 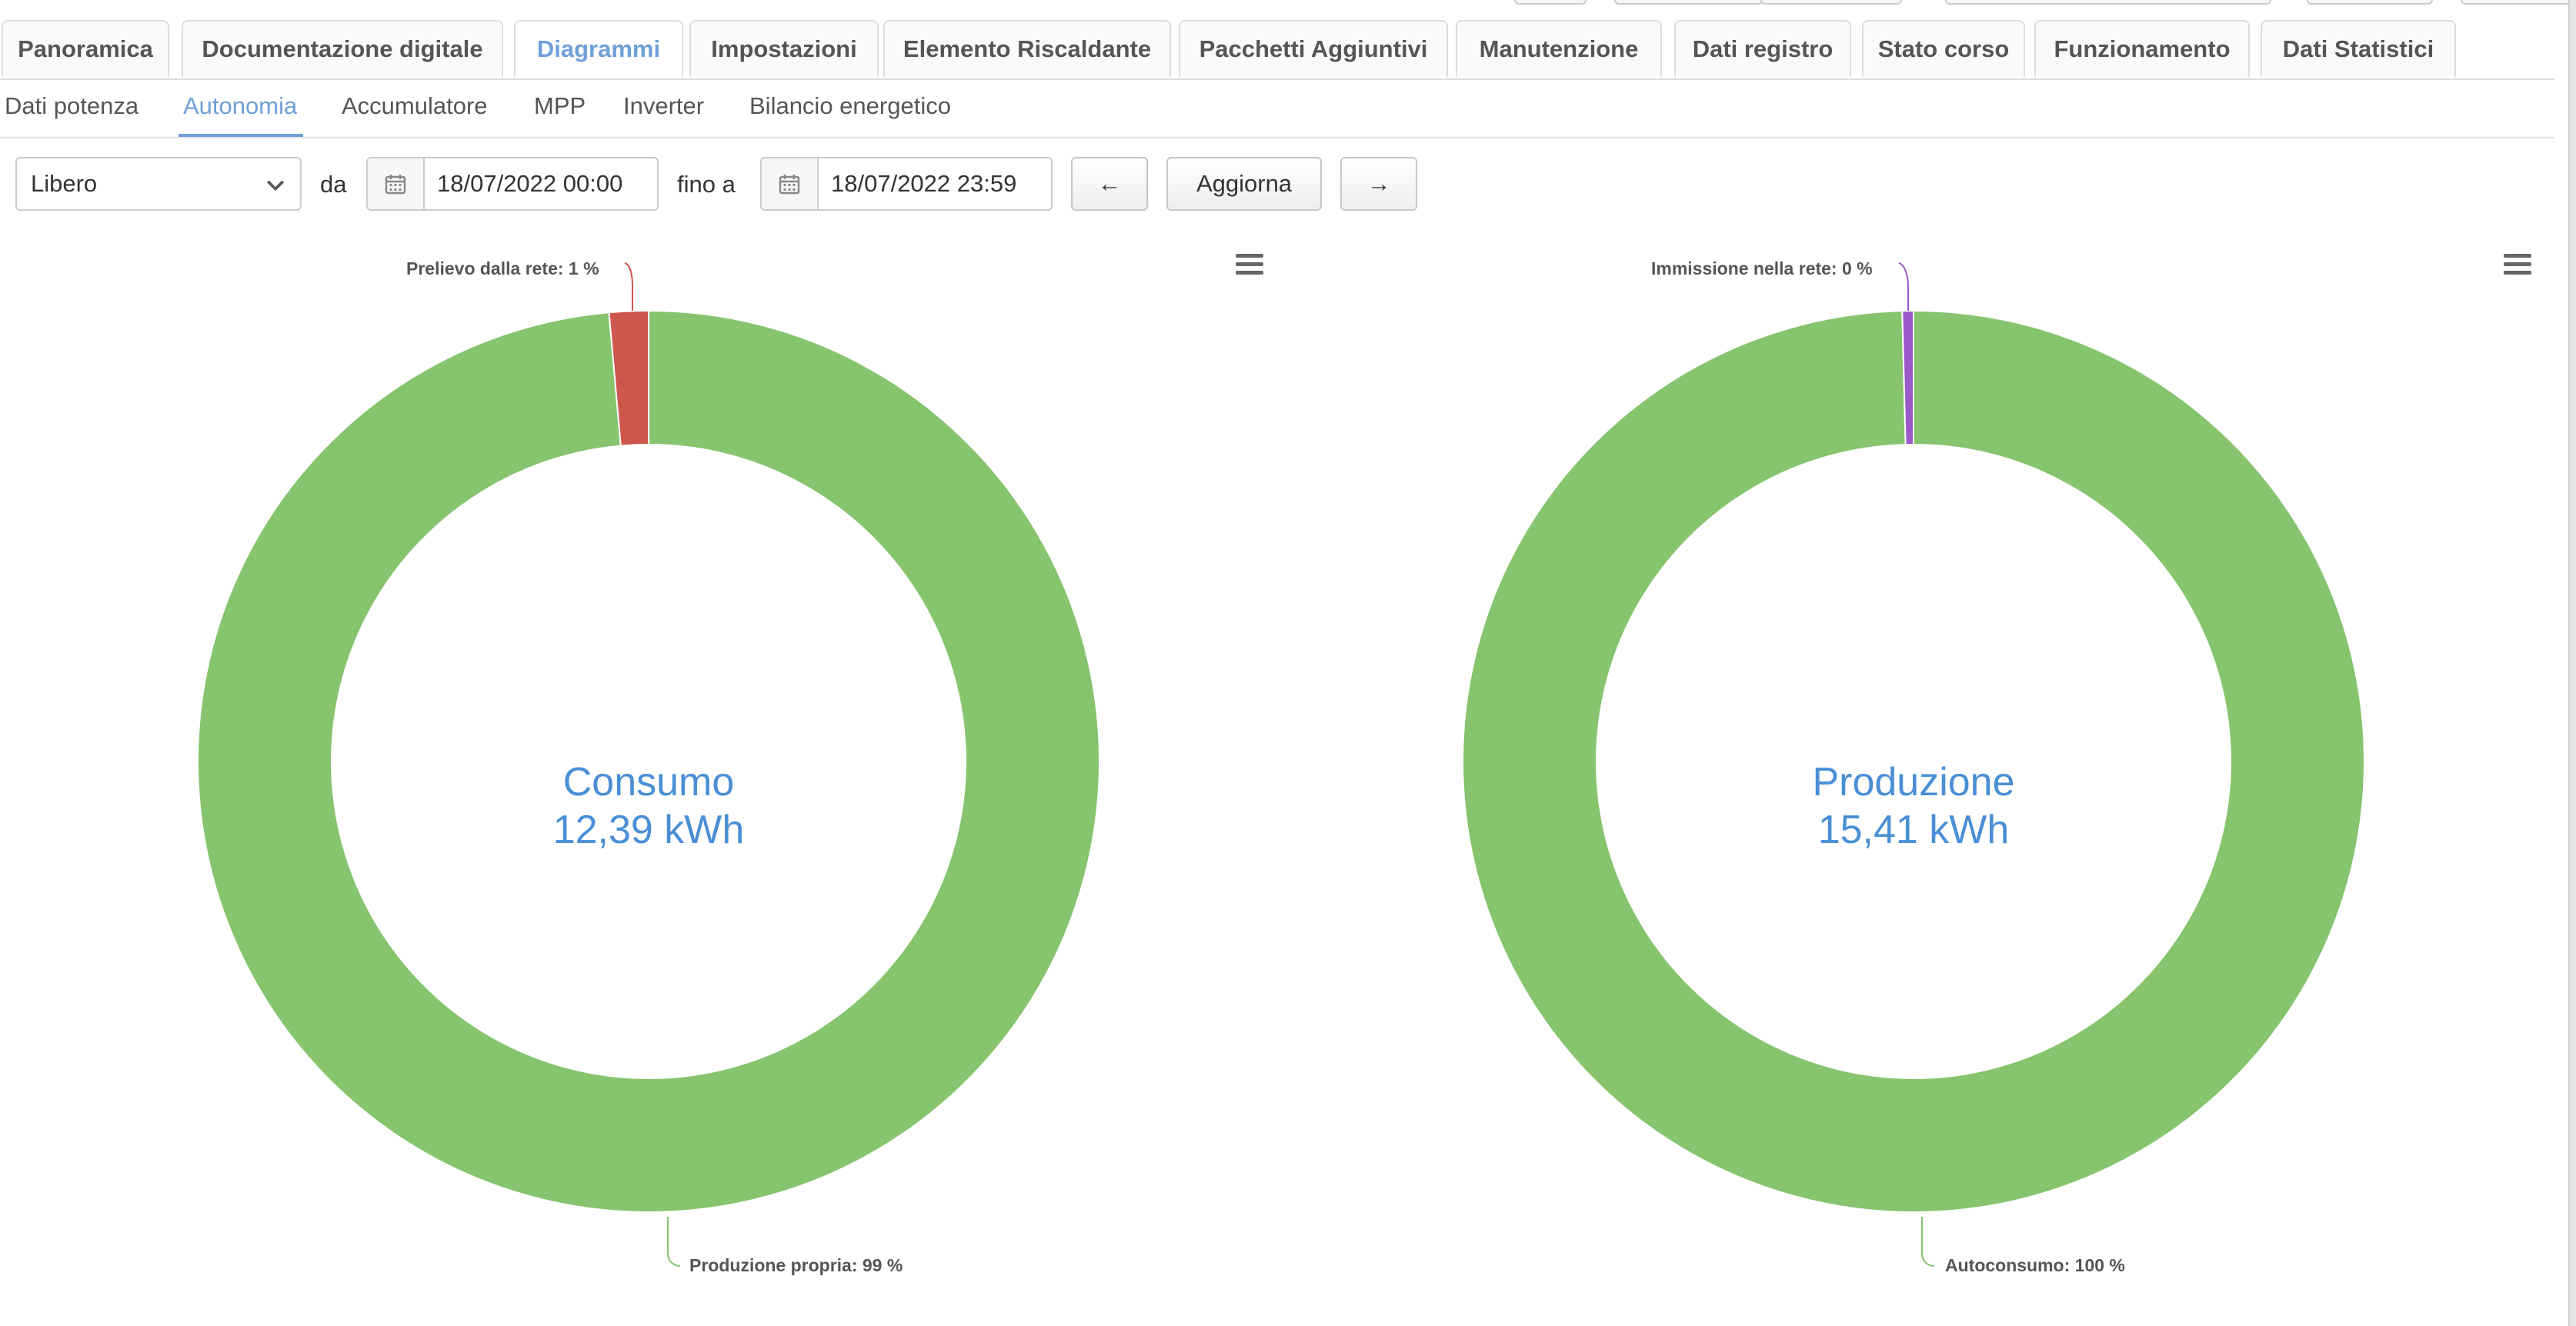 I want to click on data-label-grid-draw: Prelievo dalla rete: 1 %, so click(x=503, y=268).